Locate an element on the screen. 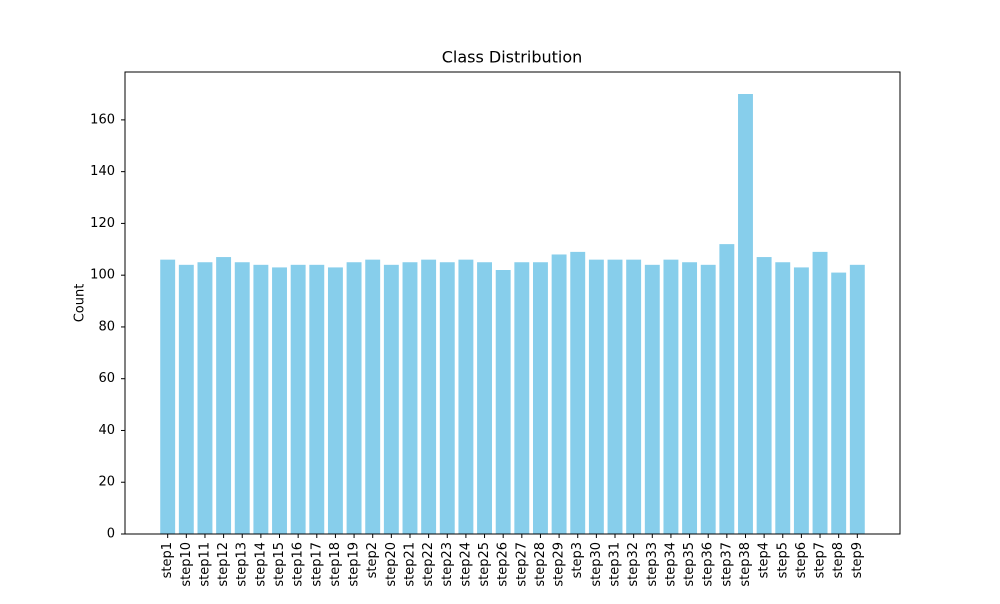 The width and height of the screenshot is (1000, 604). x-tick-label: step16 is located at coordinates (298, 564).